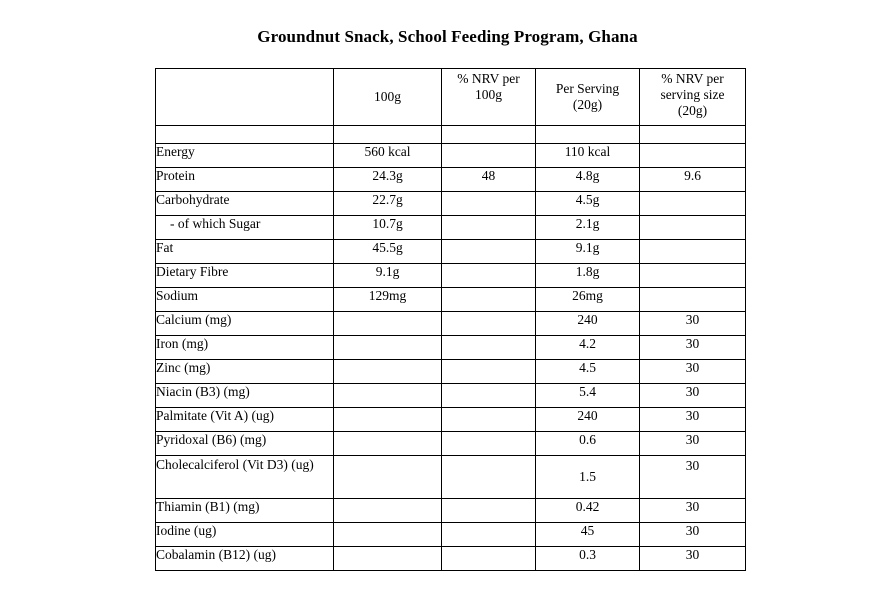 This screenshot has height=596, width=895. Describe the element at coordinates (450, 275) in the screenshot. I see `table-row: Dietary Fibre 9.1g 1.8g` at that location.